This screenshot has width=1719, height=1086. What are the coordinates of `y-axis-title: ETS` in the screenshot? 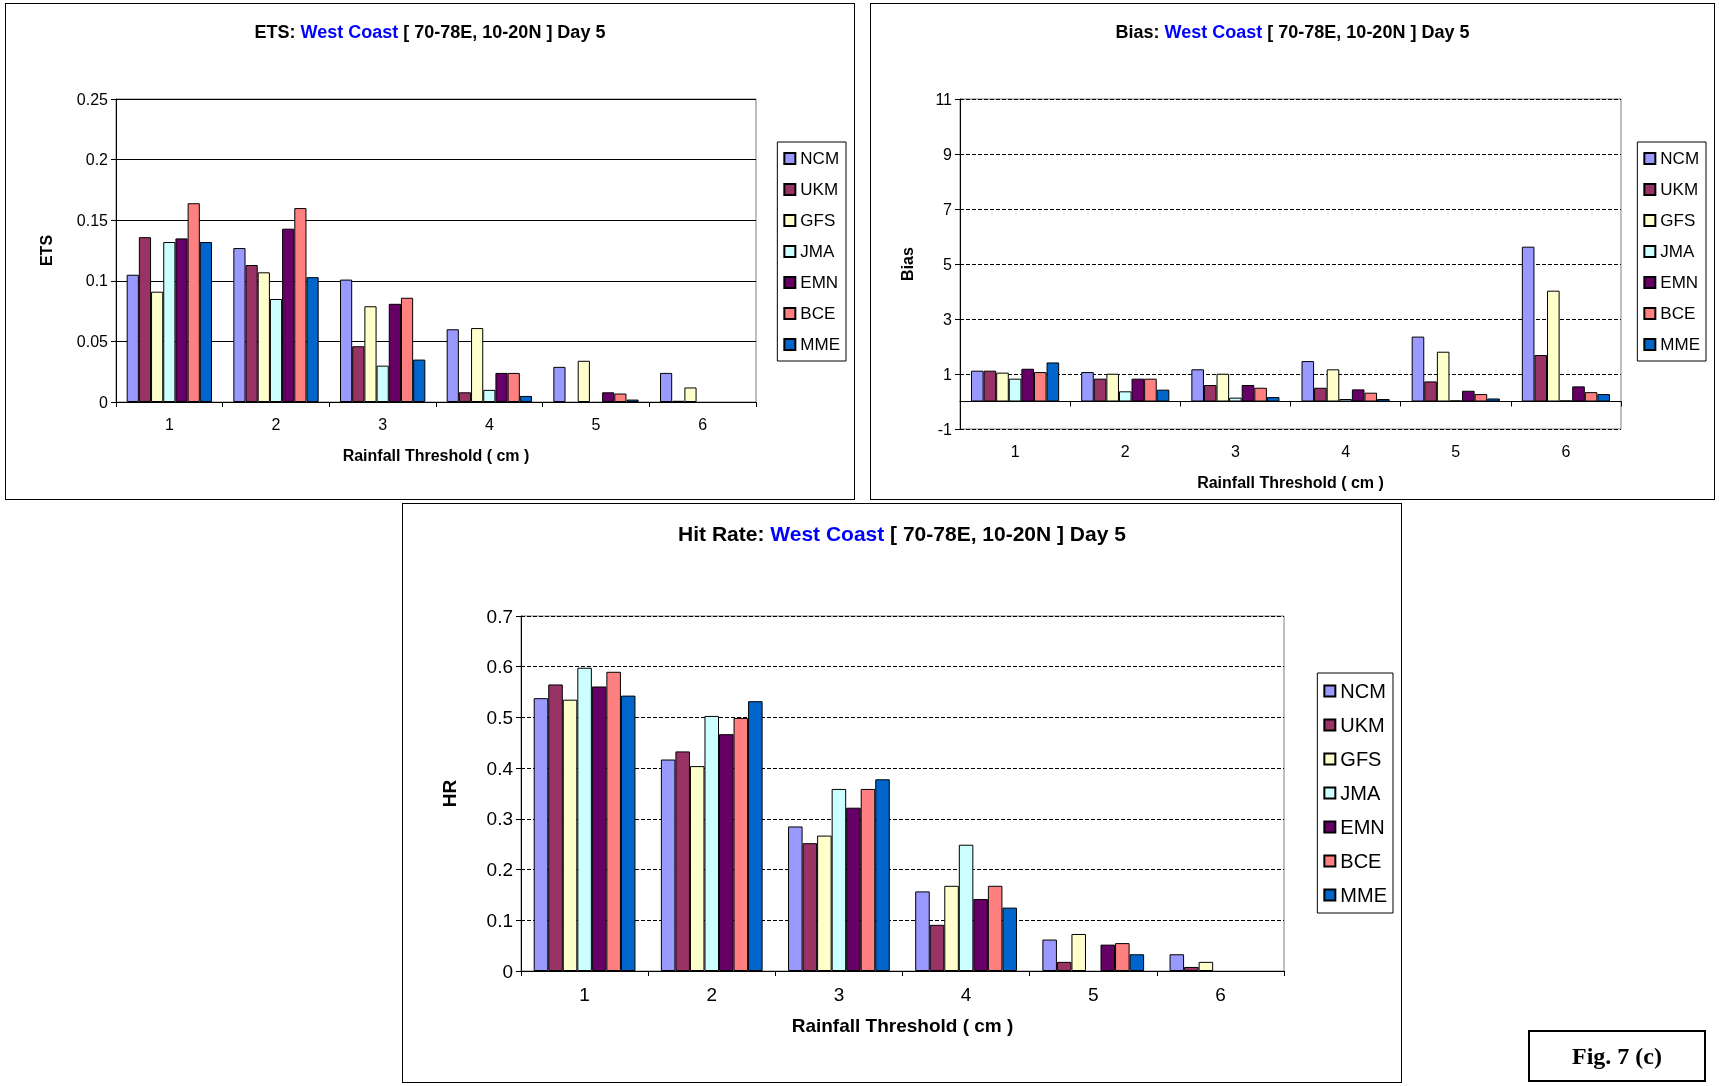 It's located at (46, 250).